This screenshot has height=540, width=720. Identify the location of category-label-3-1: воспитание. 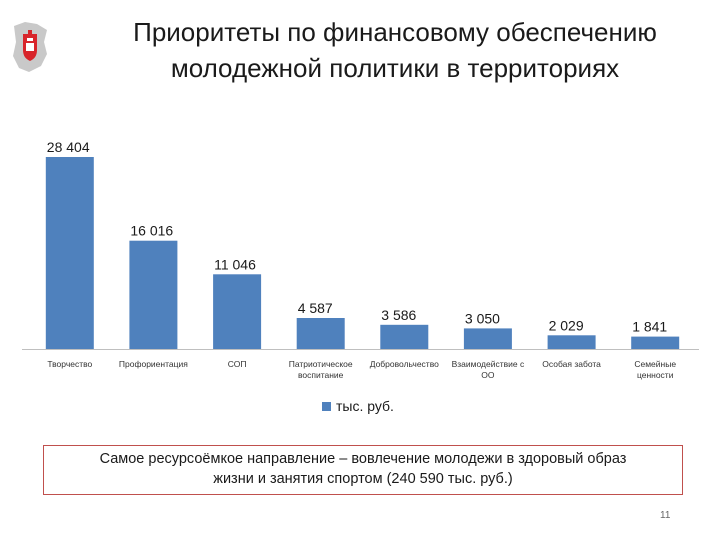
(321, 375).